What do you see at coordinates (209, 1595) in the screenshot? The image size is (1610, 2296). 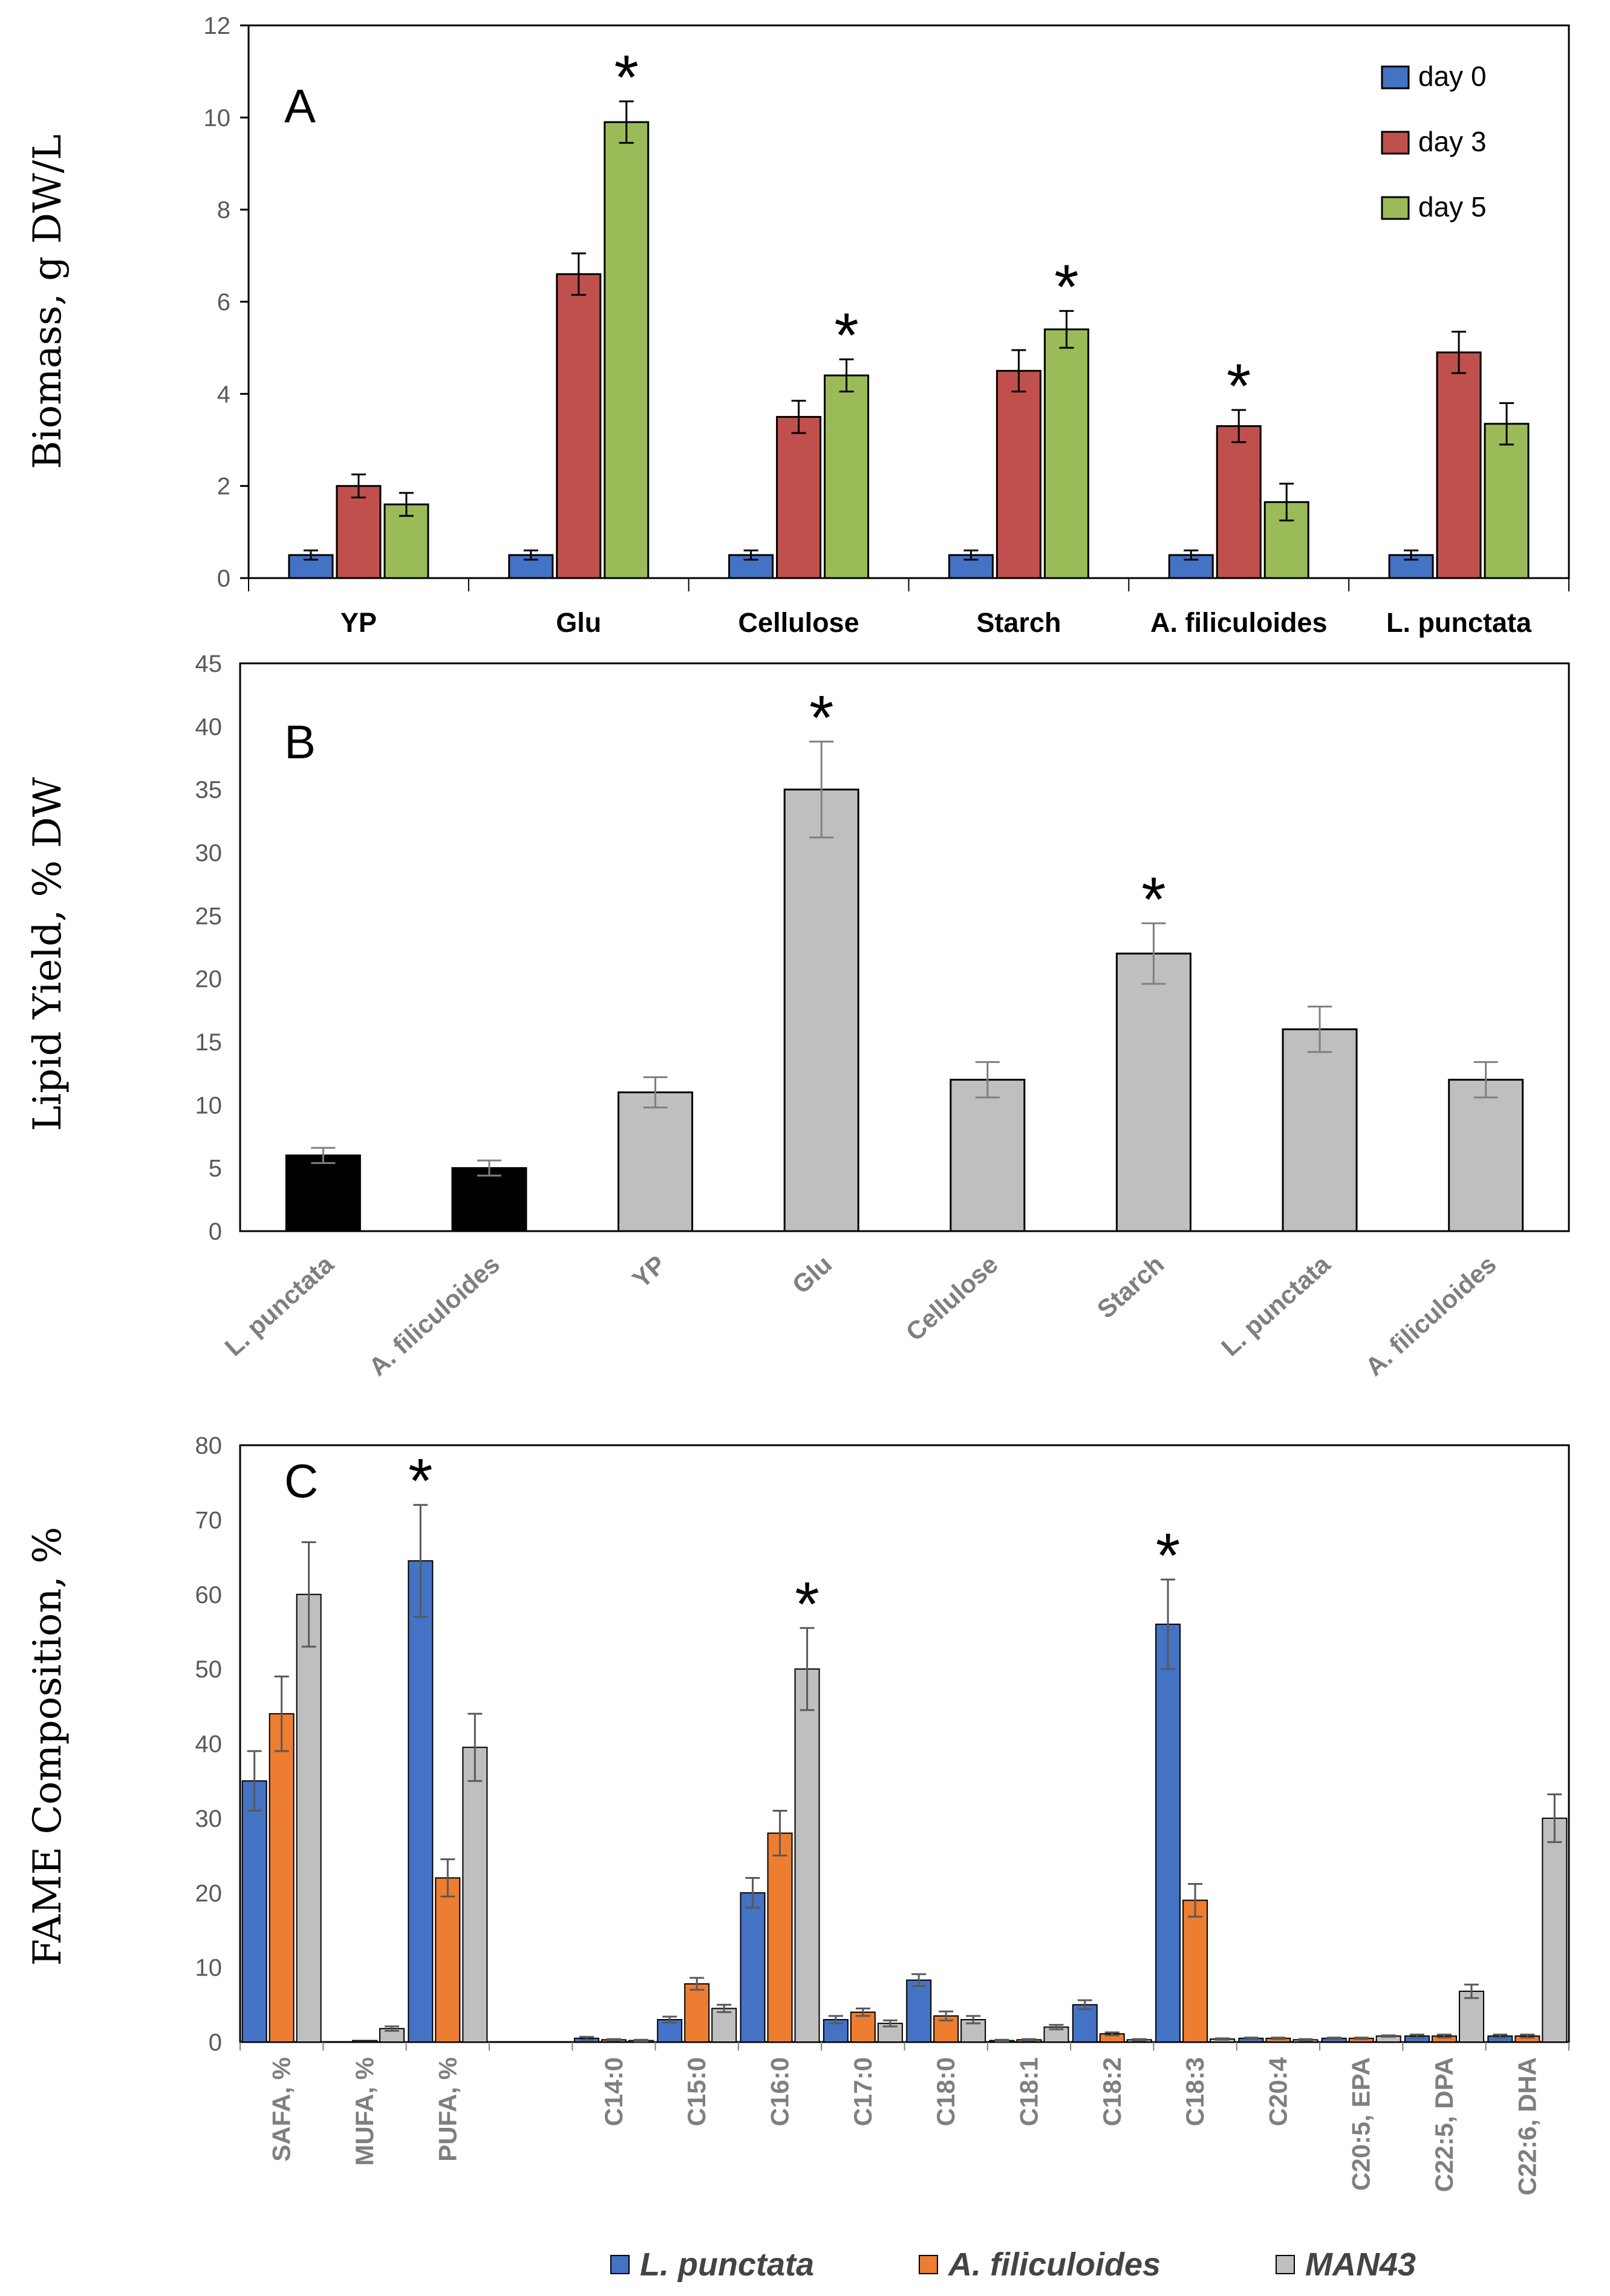 I see `panel-c-y-tick-label: 60` at bounding box center [209, 1595].